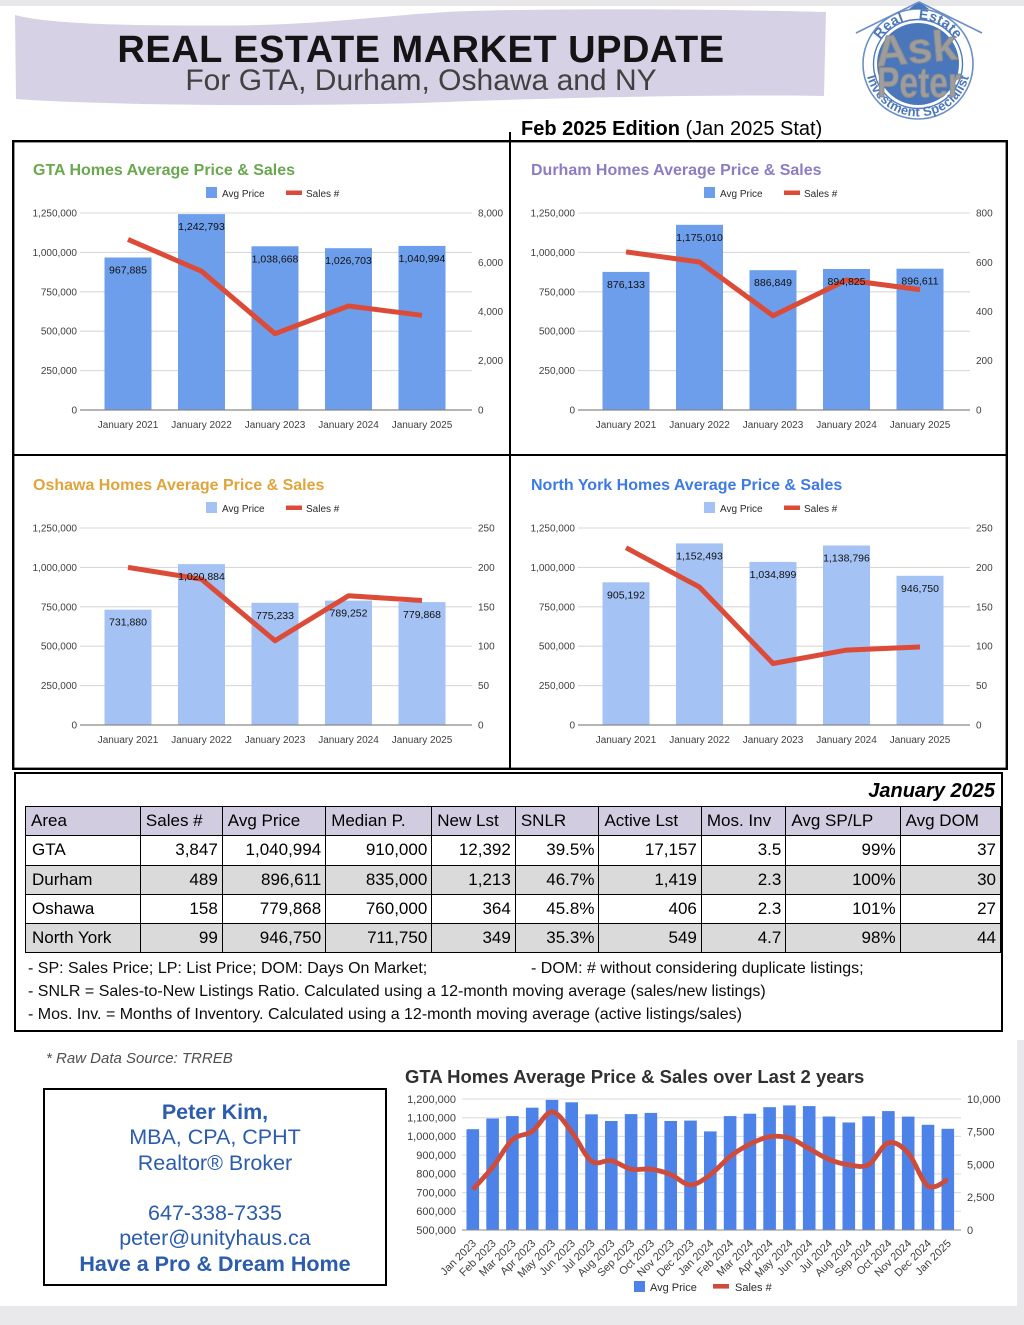 The width and height of the screenshot is (1024, 1325). I want to click on svg-text: 600,000, so click(436, 1212).